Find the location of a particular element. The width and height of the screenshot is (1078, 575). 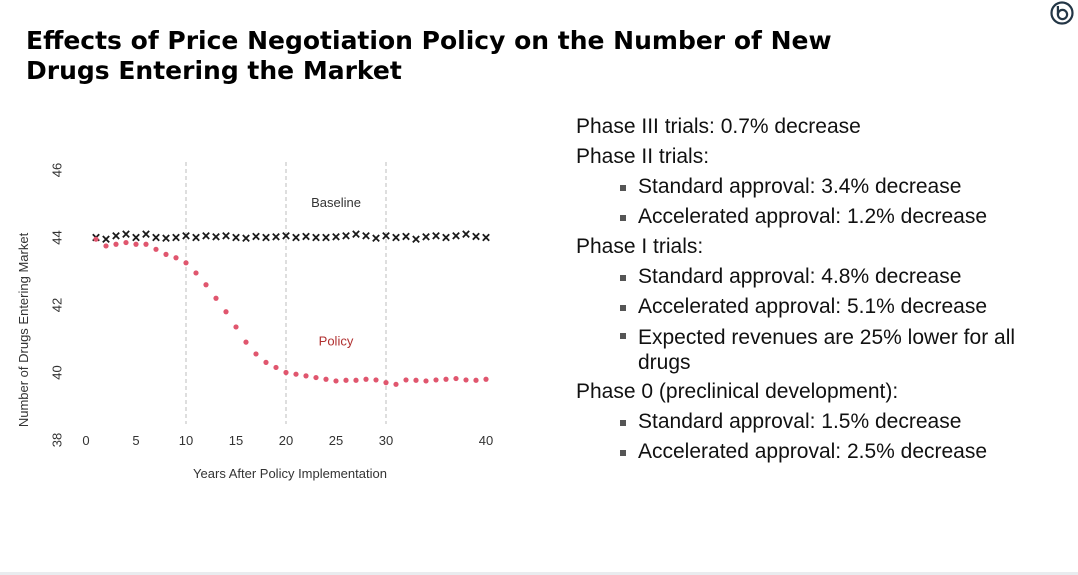

y-tick-label: 40 is located at coordinates (56, 372).